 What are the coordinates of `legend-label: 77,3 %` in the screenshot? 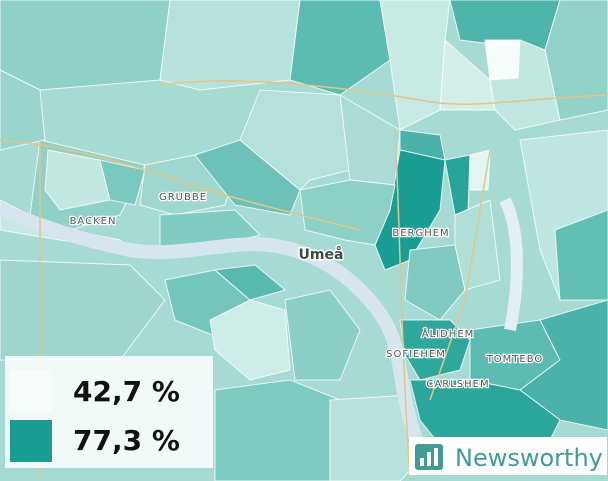 It's located at (126, 440).